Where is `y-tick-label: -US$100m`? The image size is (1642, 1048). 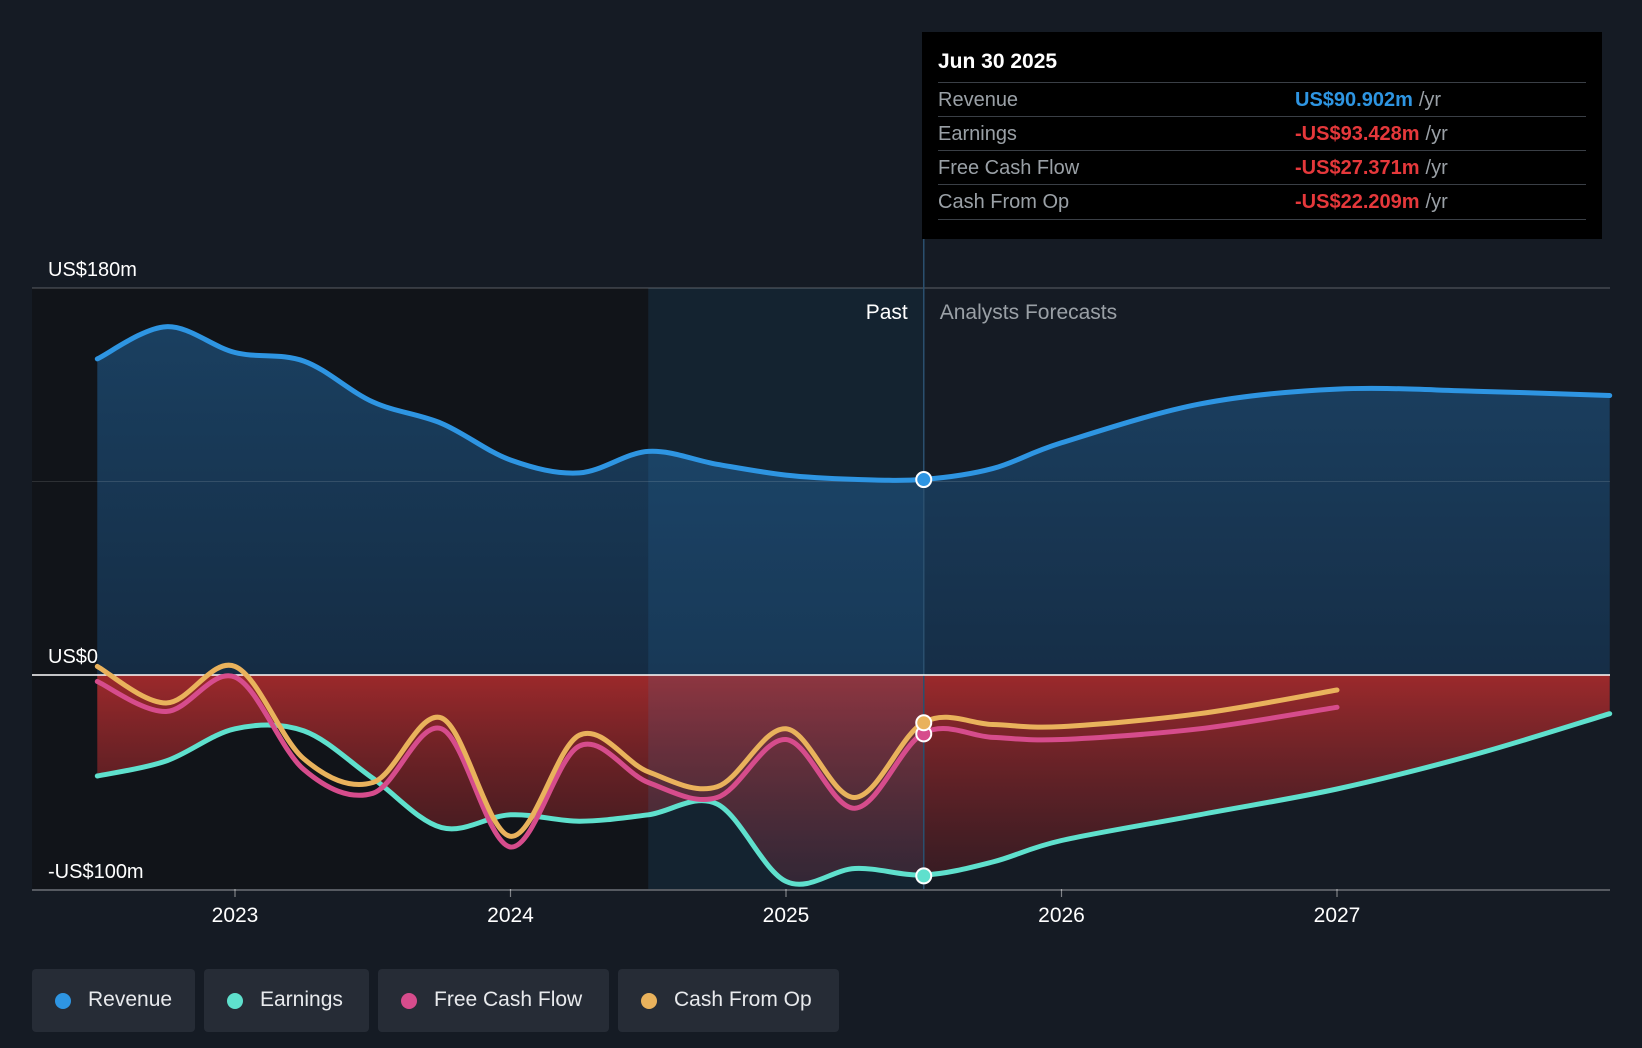
y-tick-label: -US$100m is located at coordinates (96, 872).